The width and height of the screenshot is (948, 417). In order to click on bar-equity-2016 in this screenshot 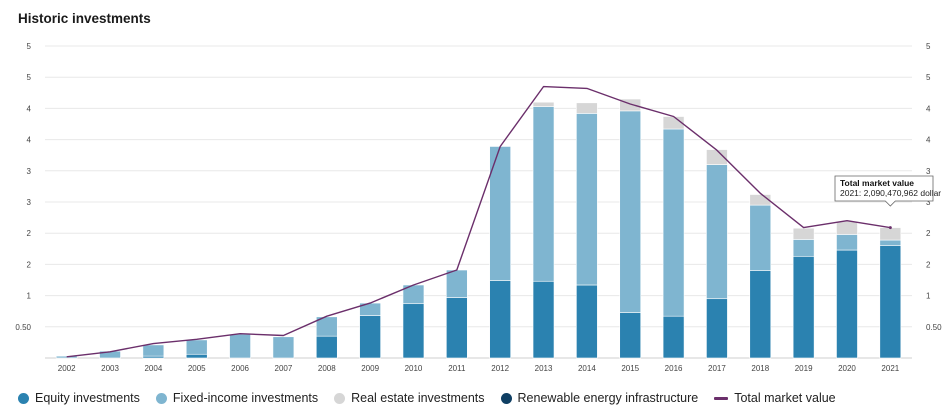, I will do `click(673, 337)`.